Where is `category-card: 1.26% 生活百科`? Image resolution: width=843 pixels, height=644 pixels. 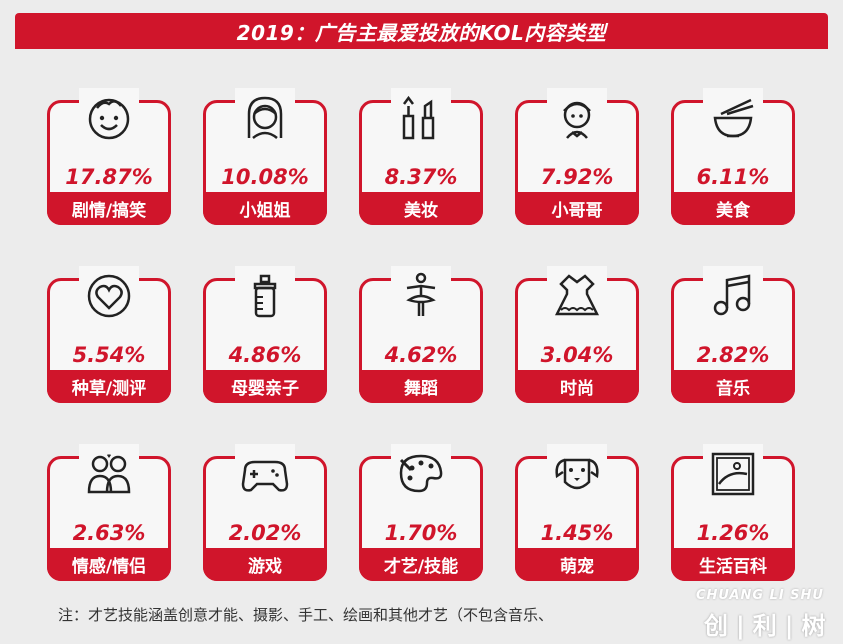
category-card: 1.26% 生活百科 is located at coordinates (733, 512).